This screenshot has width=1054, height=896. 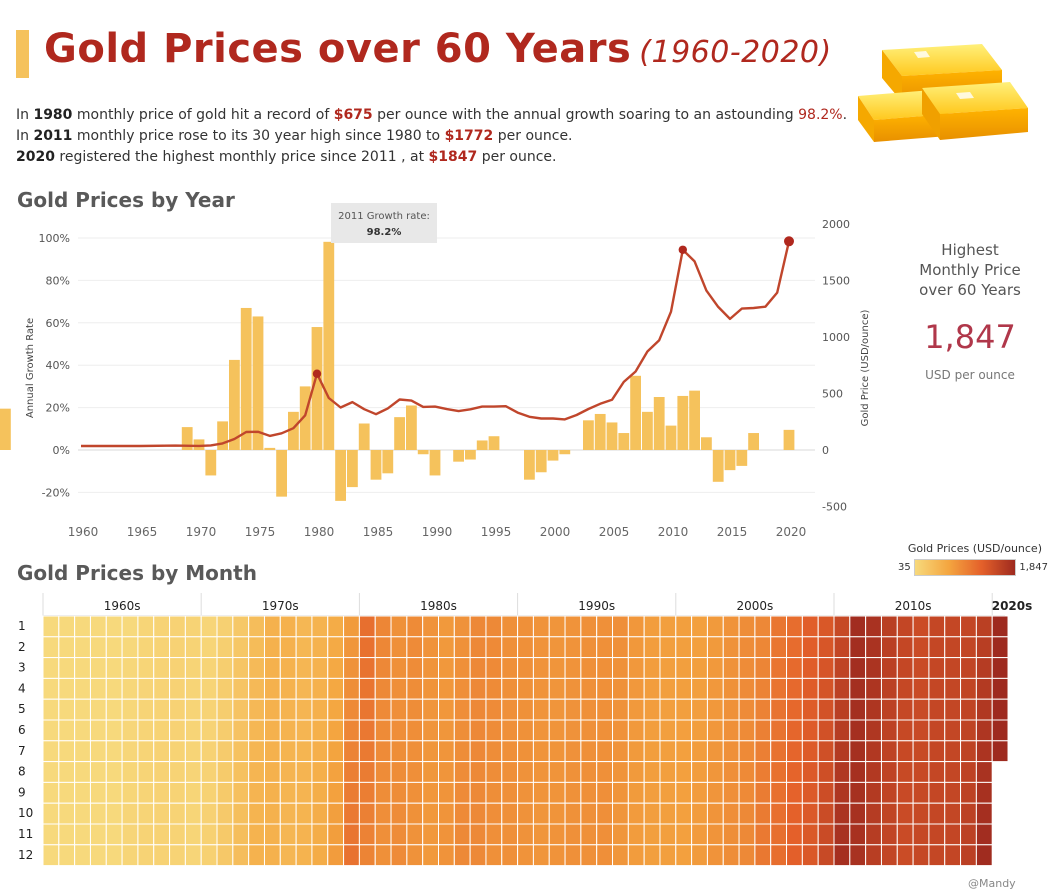 I want to click on month-label: 6, so click(x=22, y=730).